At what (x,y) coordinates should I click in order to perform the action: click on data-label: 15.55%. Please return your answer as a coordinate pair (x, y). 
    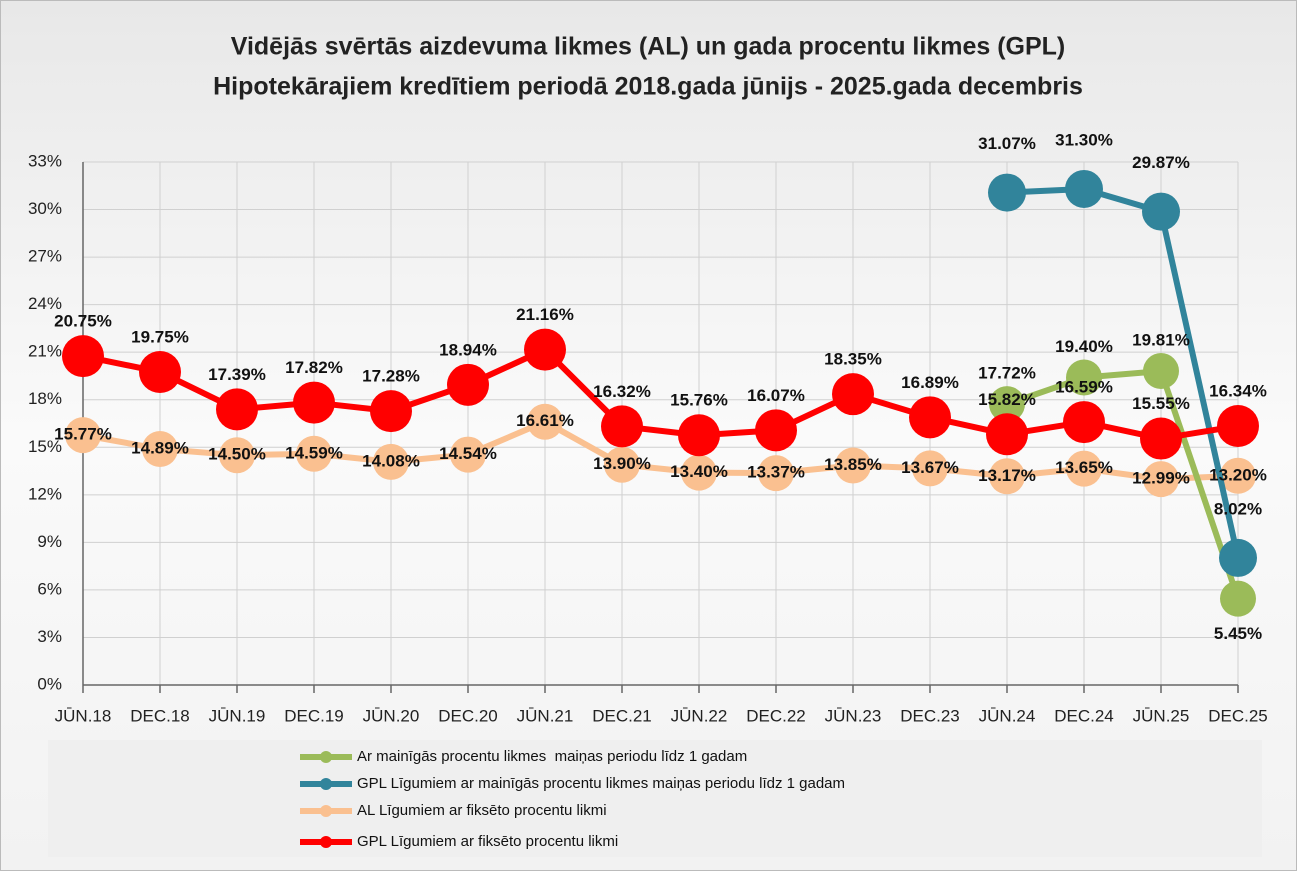
    Looking at the image, I should click on (1161, 403).